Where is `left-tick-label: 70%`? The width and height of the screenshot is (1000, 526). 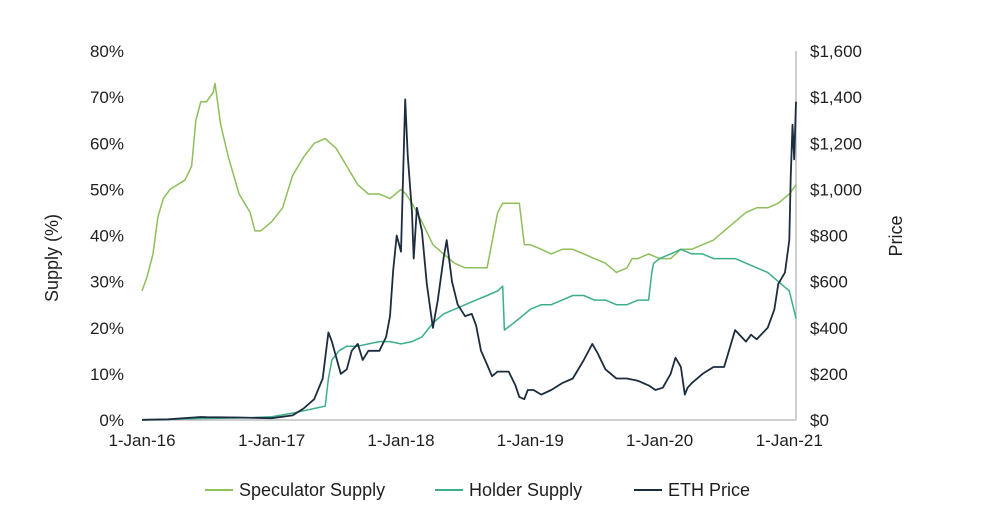 left-tick-label: 70% is located at coordinates (107, 97).